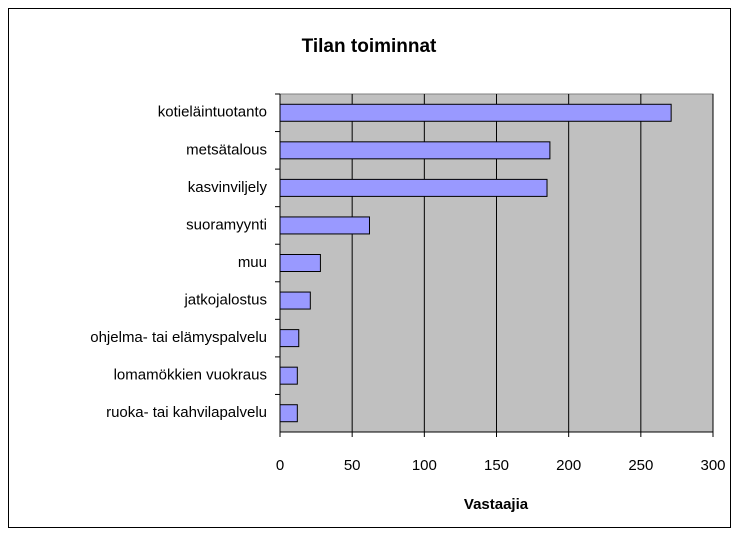 This screenshot has height=536, width=739. I want to click on x-tick-label: 250, so click(640, 465).